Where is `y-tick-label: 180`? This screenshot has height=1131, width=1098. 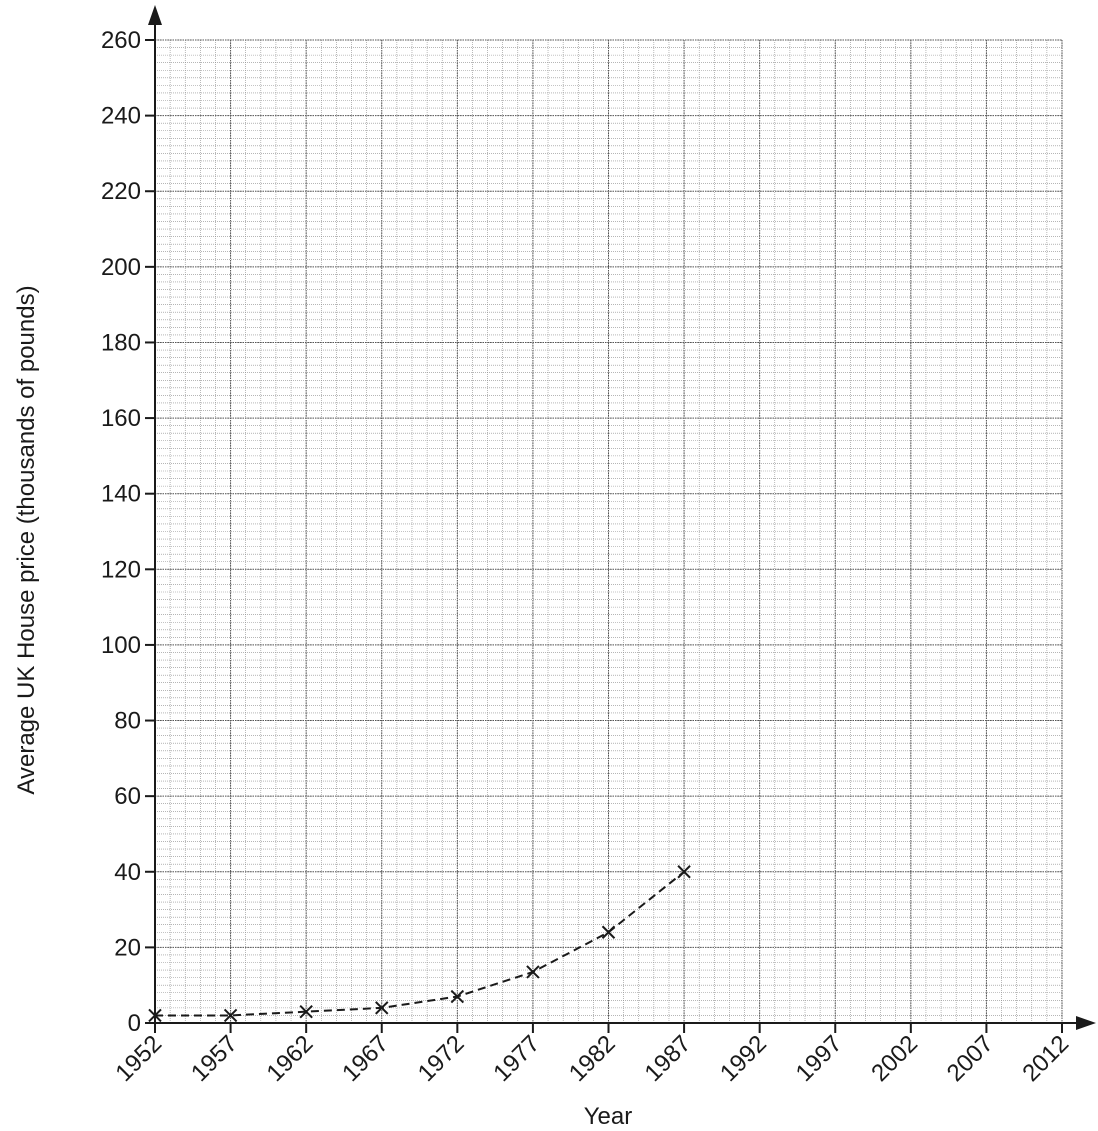
y-tick-label: 180 is located at coordinates (121, 342).